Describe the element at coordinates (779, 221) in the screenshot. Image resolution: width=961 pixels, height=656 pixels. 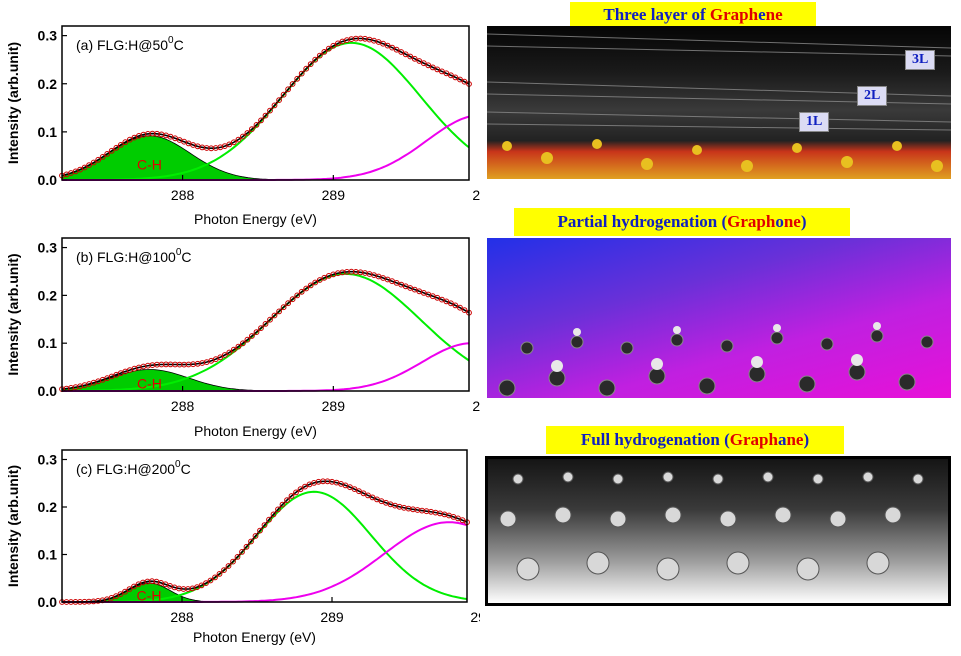
I see `banner-middle-mid: o` at that location.